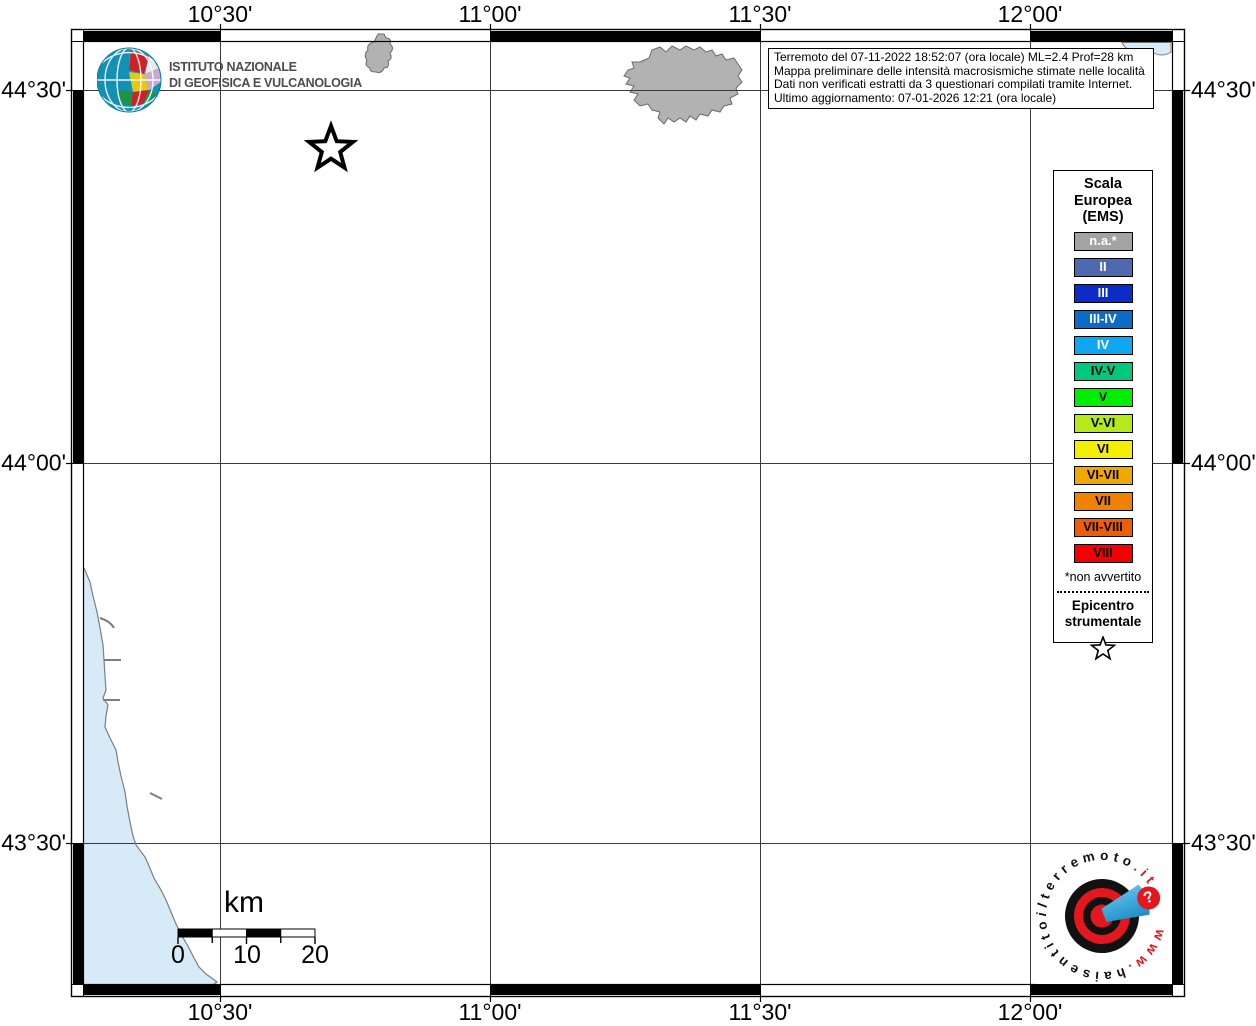 The image size is (1256, 1026). Describe the element at coordinates (33, 89) in the screenshot. I see `axis-label-left-0: 44°30'` at that location.